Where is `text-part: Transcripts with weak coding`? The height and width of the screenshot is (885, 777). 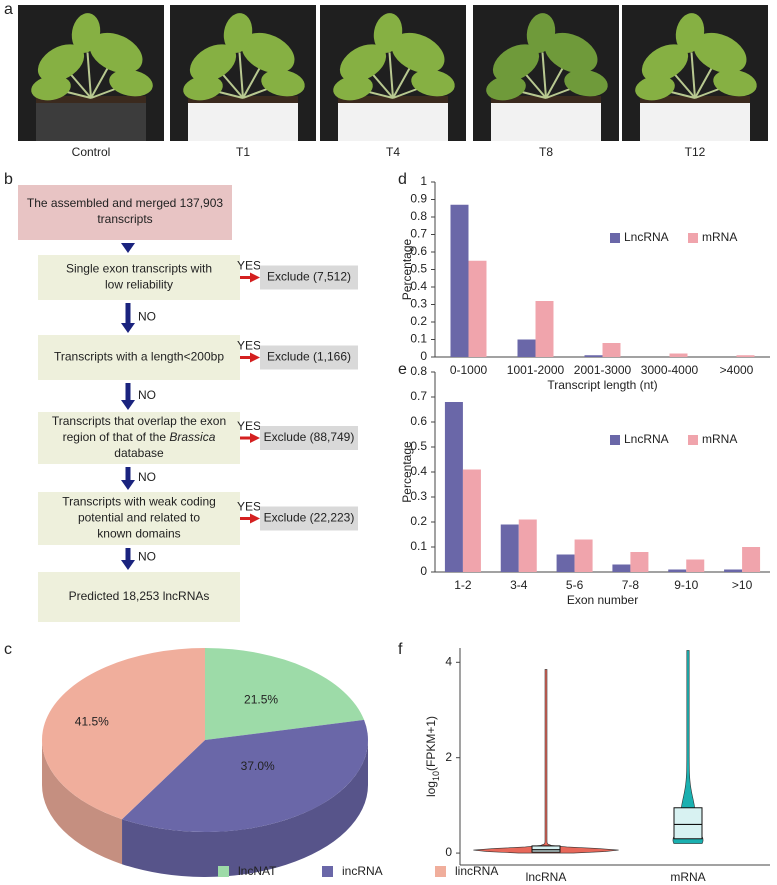 text-part: Transcripts with weak coding is located at coordinates (139, 502).